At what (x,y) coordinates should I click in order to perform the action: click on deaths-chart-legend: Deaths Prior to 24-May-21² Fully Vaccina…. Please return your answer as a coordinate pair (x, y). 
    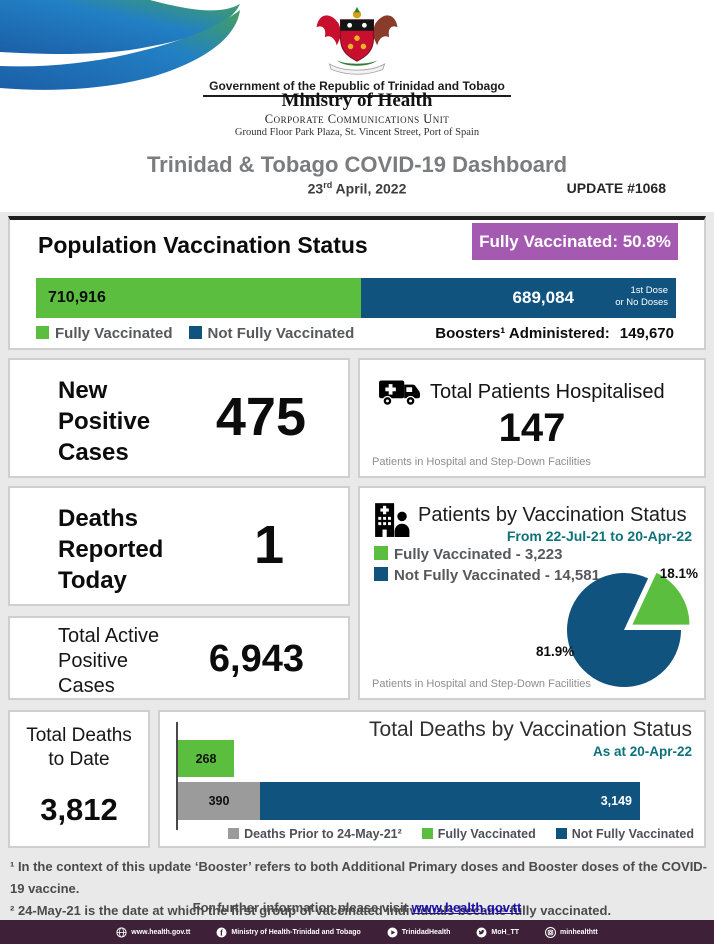
    Looking at the image, I should click on (461, 834).